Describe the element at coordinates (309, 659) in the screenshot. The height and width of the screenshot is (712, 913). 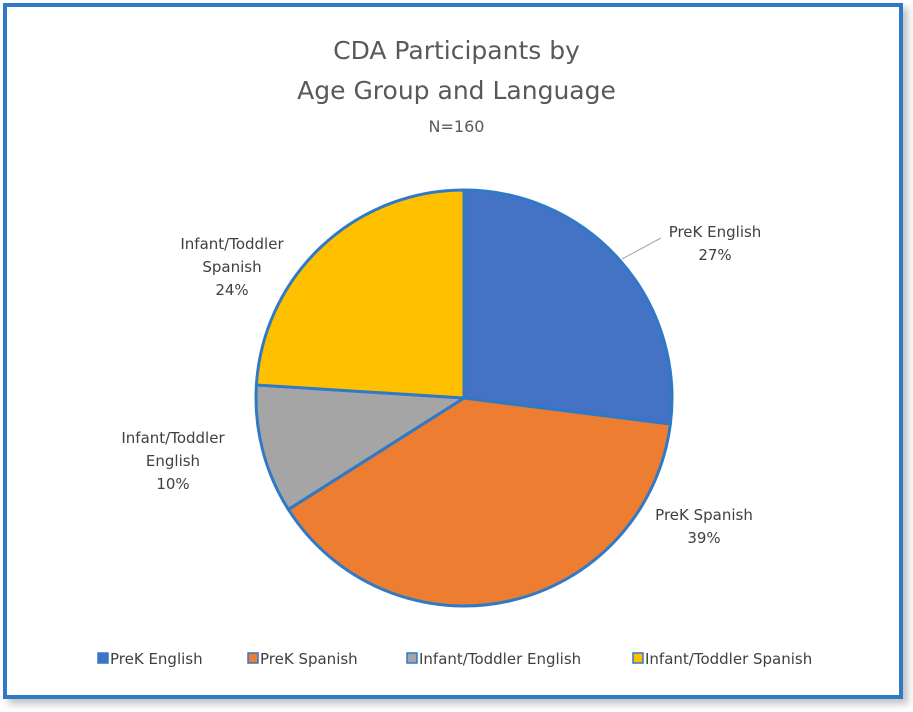
I see `legend-label: PreK Spanish` at that location.